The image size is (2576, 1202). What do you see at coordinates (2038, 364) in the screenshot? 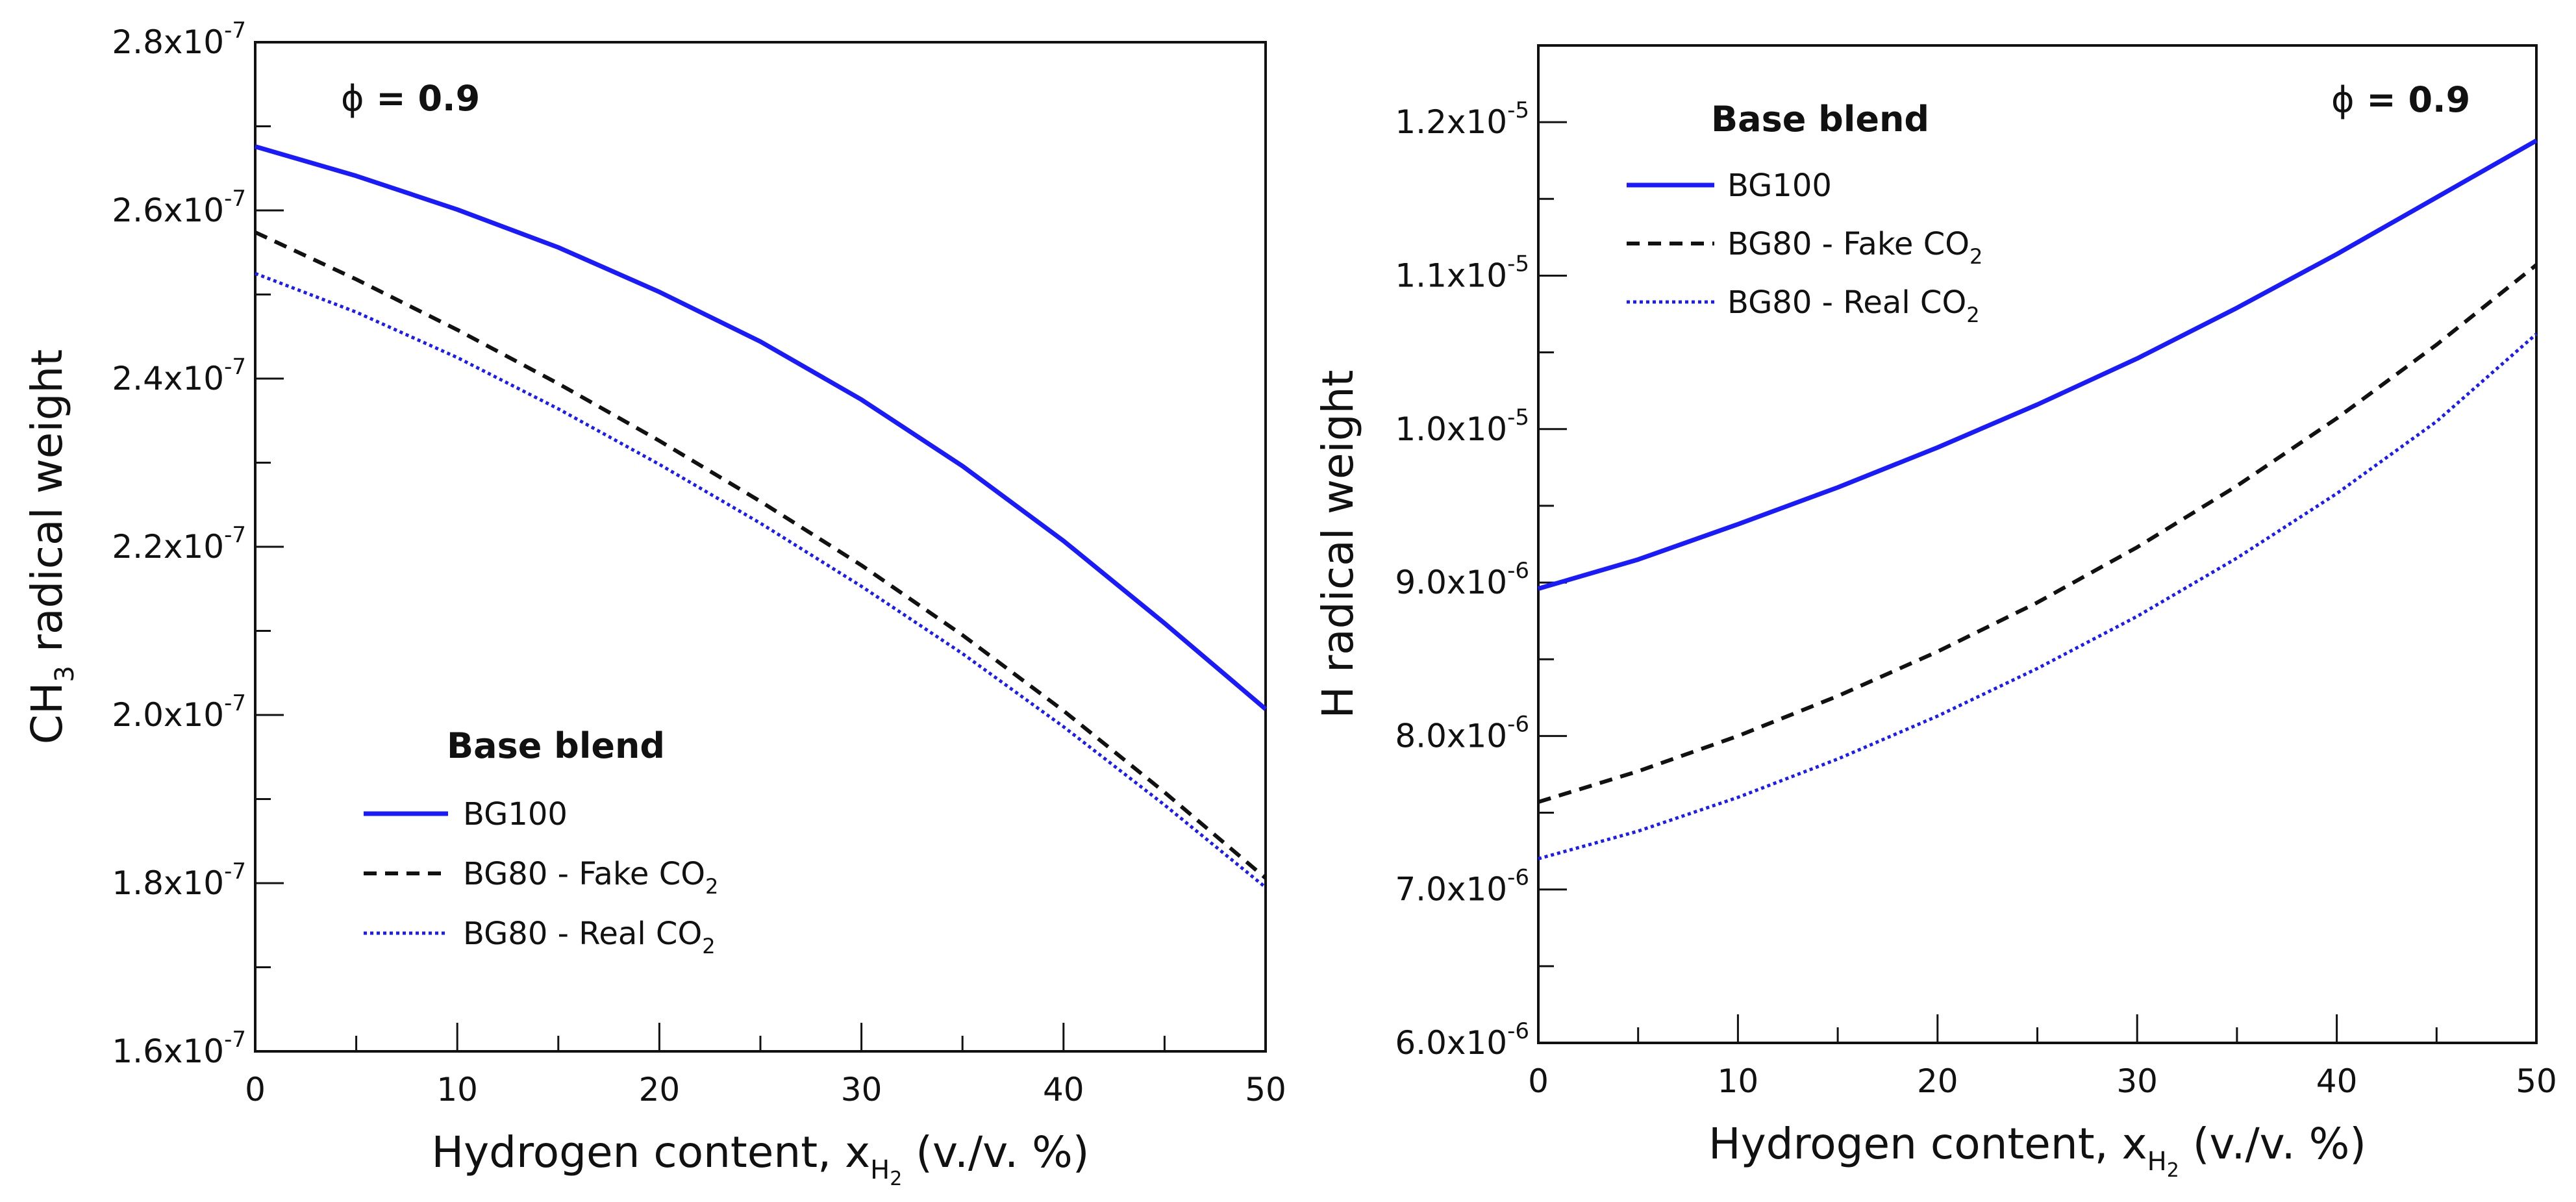
I see `series-line-bg100` at bounding box center [2038, 364].